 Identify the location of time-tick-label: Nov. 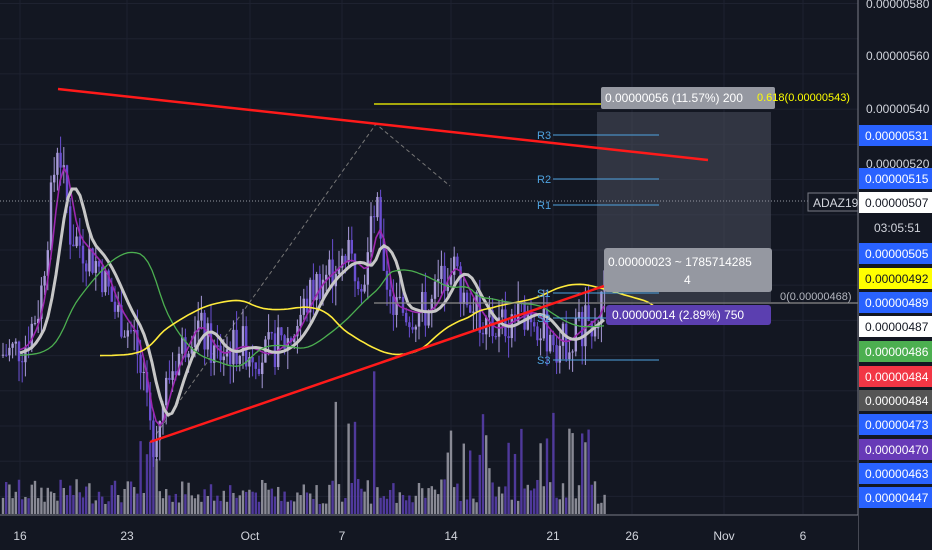
(723, 536).